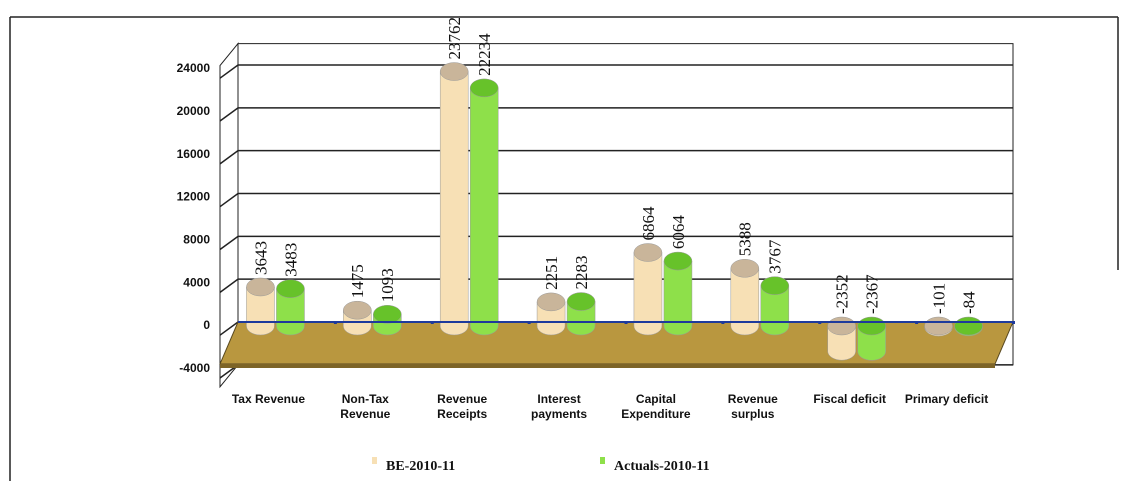 The image size is (1130, 481). Describe the element at coordinates (206, 325) in the screenshot. I see `y-tick-label: 0` at that location.